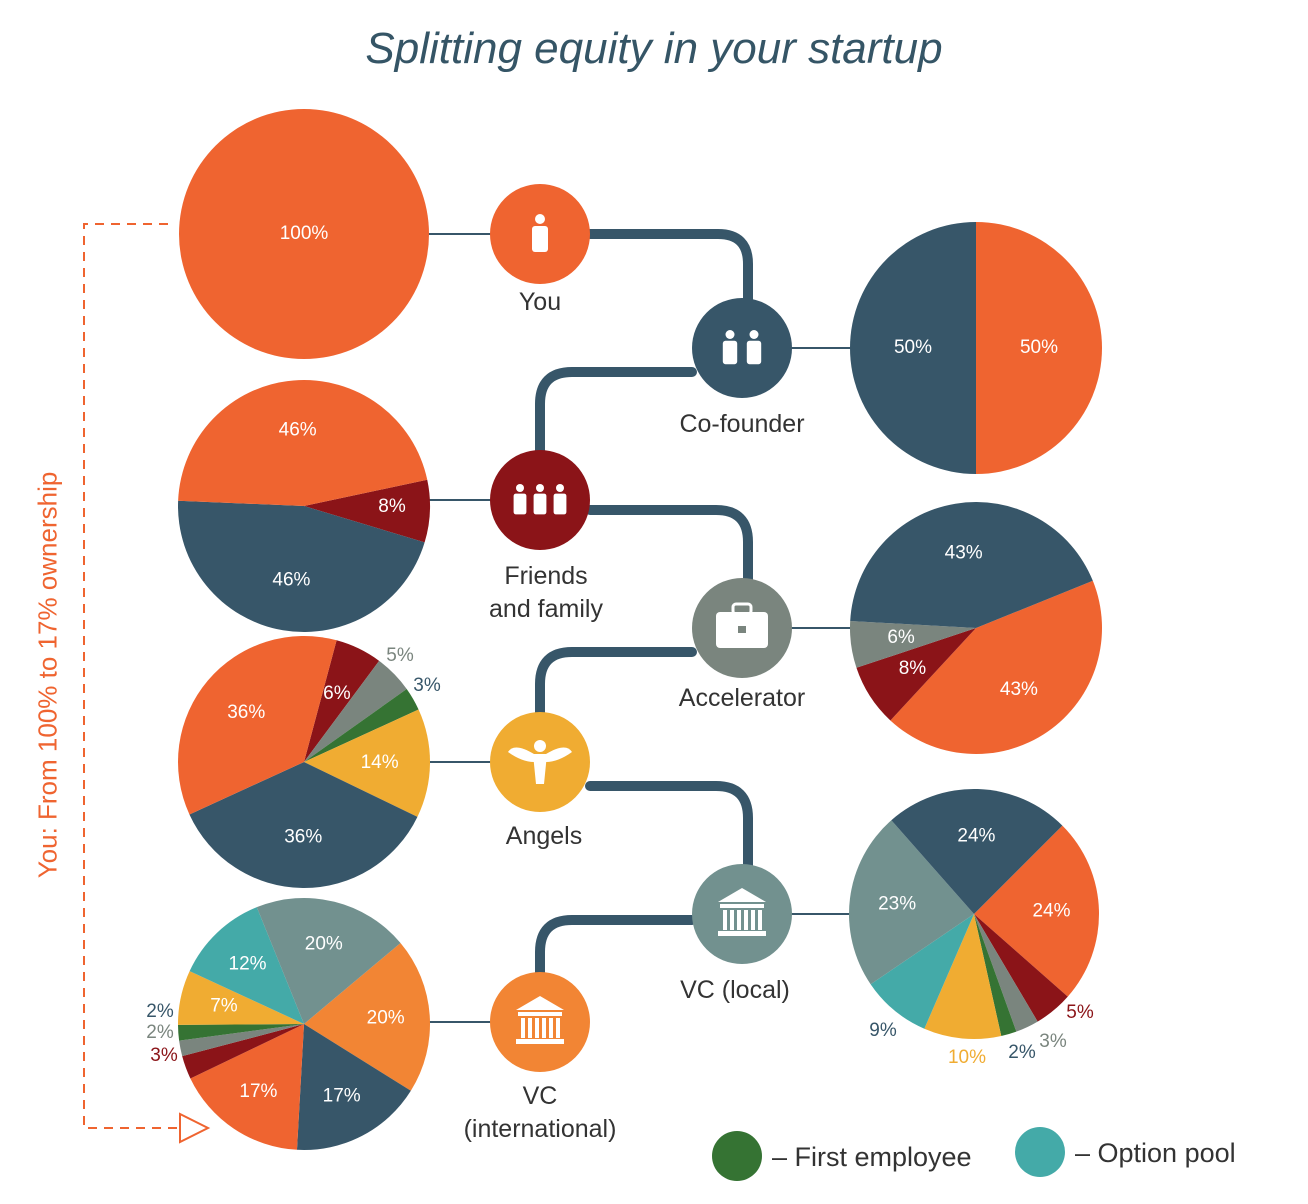 The width and height of the screenshot is (1308, 1204). I want to click on node-you: You, so click(540, 250).